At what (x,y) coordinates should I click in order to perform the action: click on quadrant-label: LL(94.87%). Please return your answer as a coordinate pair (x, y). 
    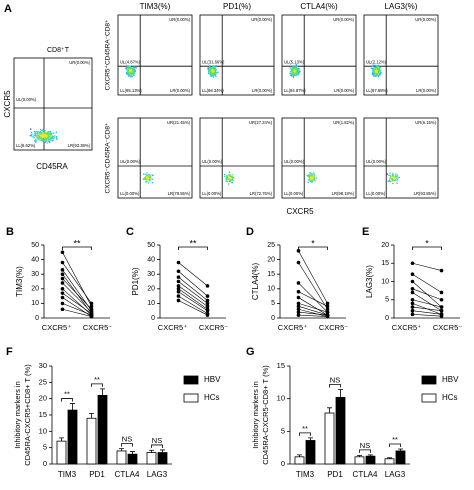
    Looking at the image, I should click on (295, 90).